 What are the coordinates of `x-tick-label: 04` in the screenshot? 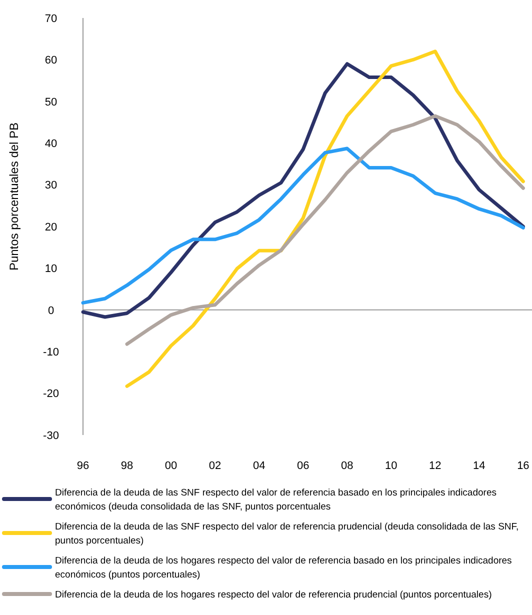 It's located at (259, 466).